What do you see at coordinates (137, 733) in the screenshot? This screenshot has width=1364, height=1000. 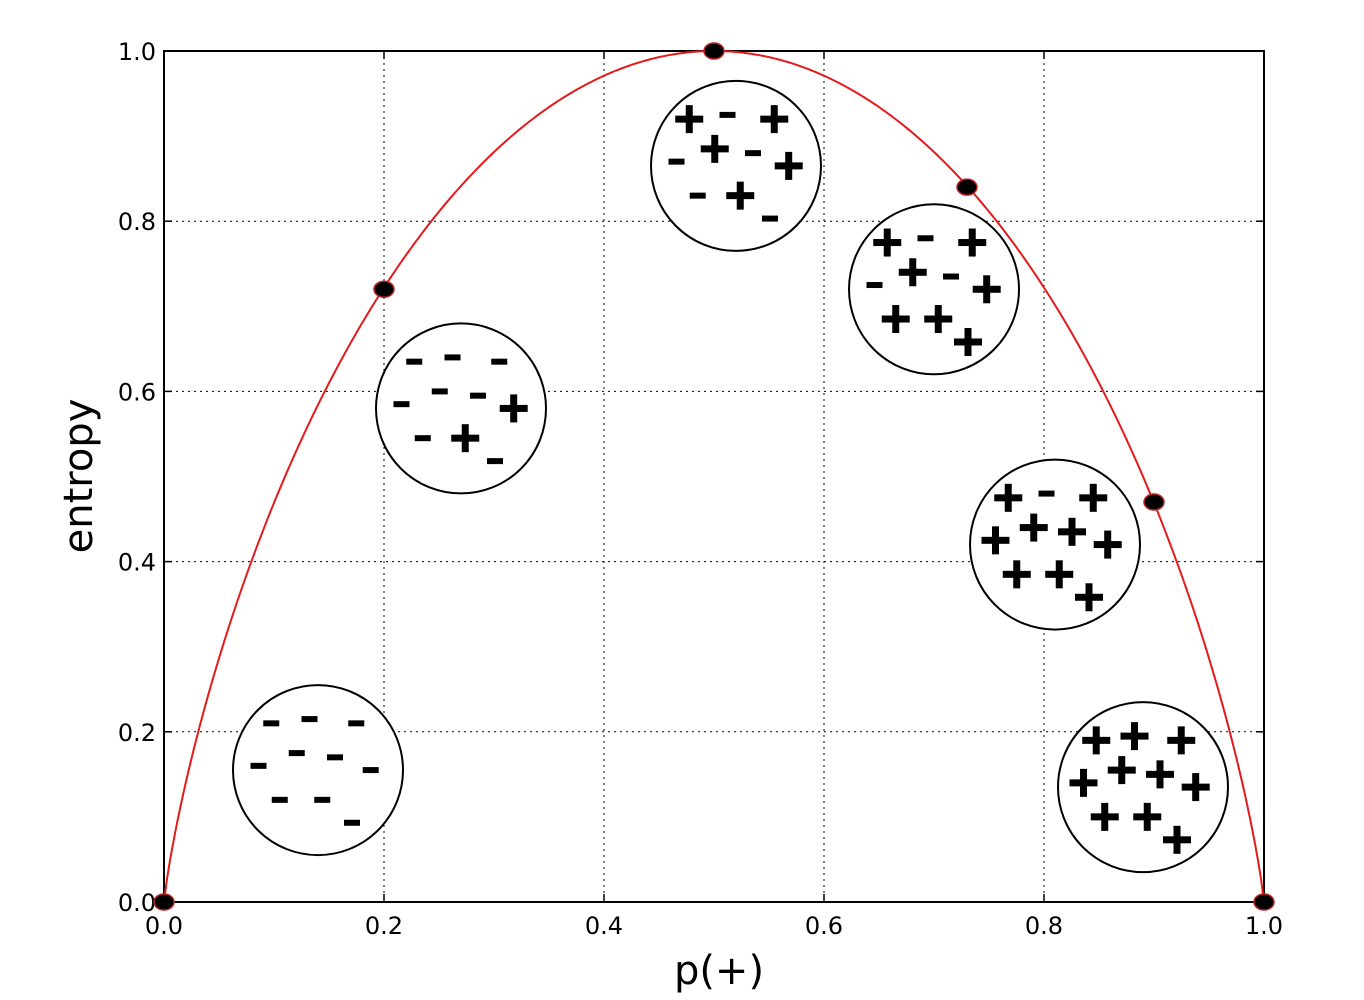 I see `y-tick-label: 0.2` at bounding box center [137, 733].